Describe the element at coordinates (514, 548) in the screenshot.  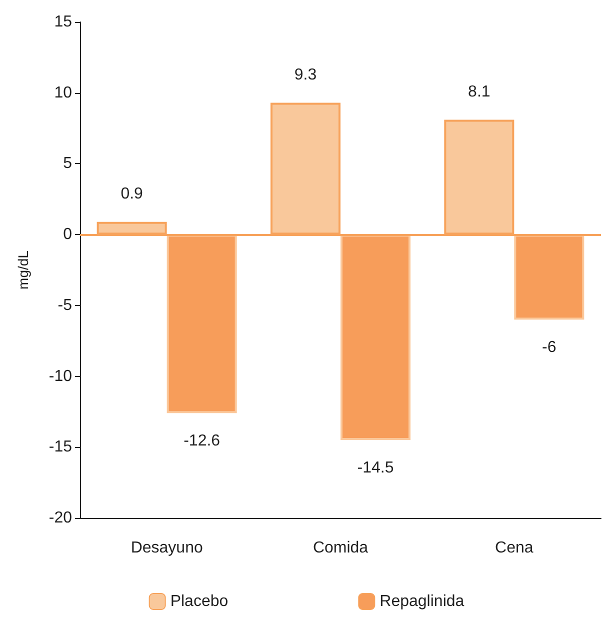
I see `x-tick-label: Cena` at that location.